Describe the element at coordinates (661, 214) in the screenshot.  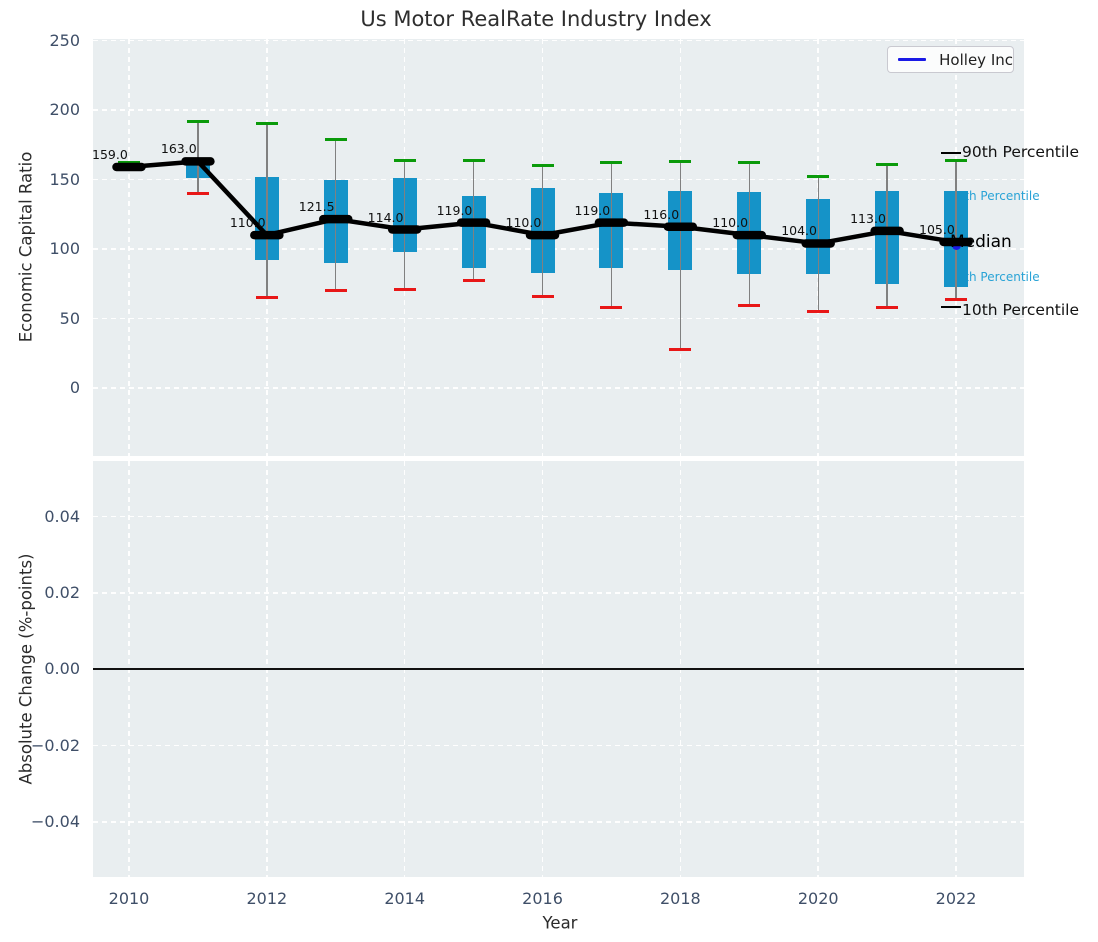
I see `median-value-label: 116.0` at that location.